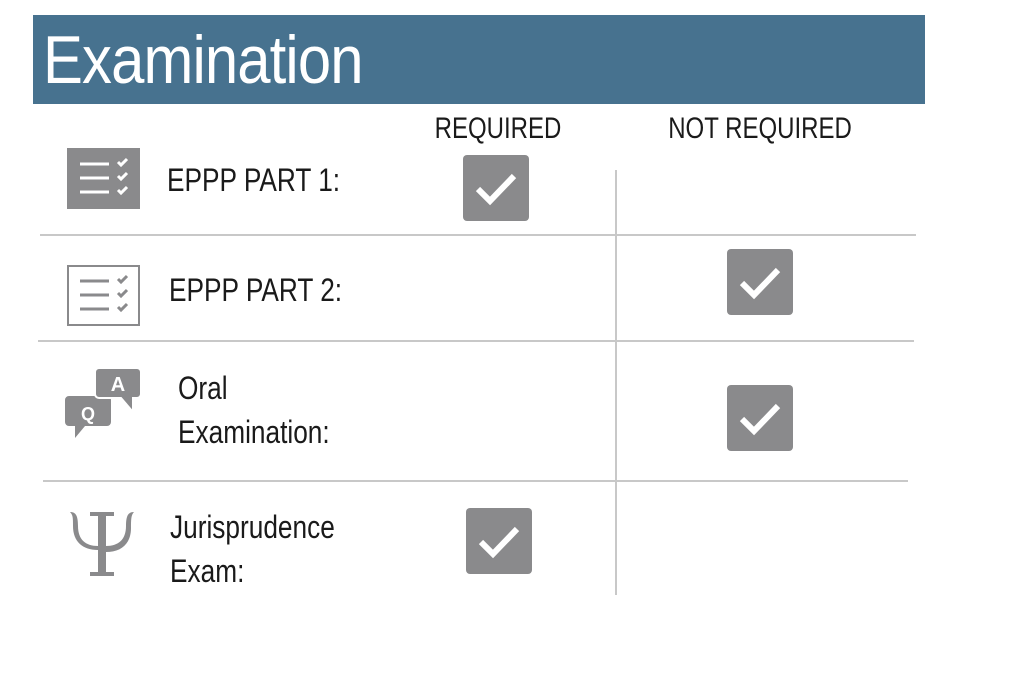  What do you see at coordinates (203, 388) in the screenshot?
I see `row-label: Oral` at bounding box center [203, 388].